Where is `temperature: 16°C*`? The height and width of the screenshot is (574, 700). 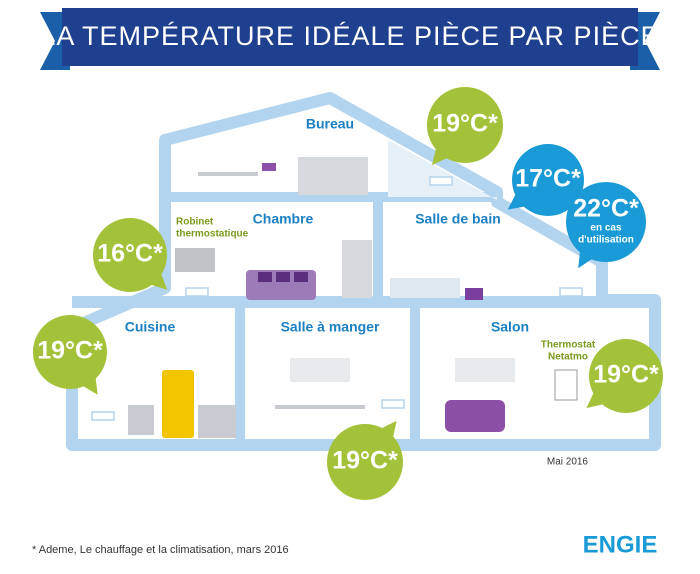
temperature: 16°C* is located at coordinates (130, 254).